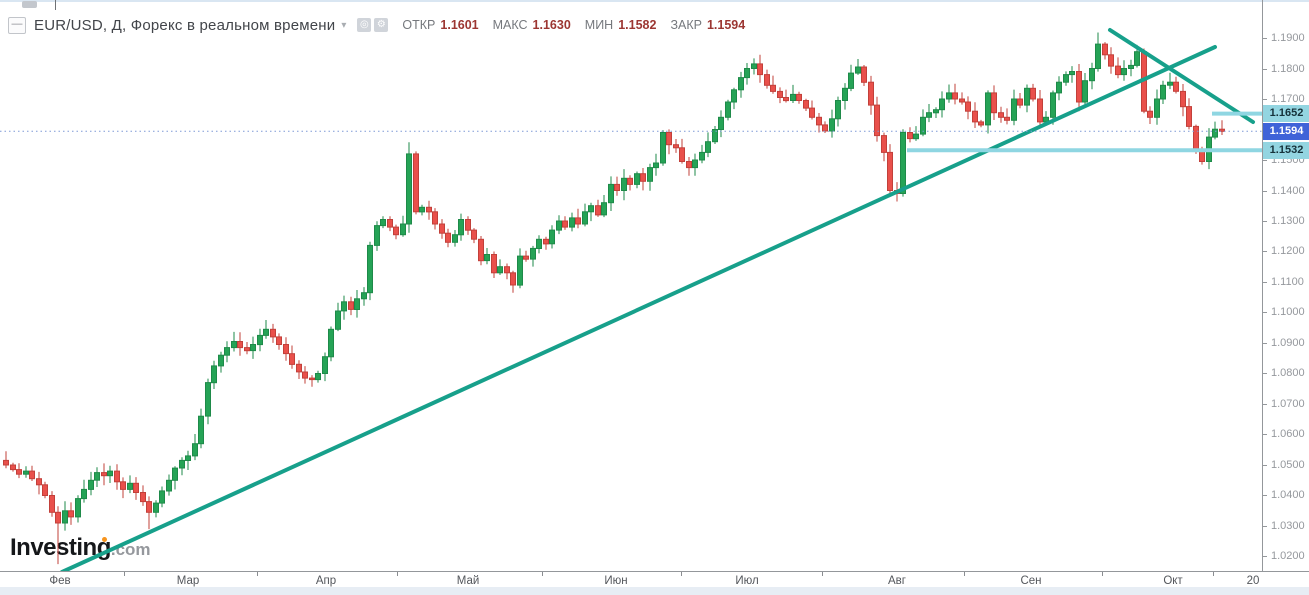  I want to click on price-label: 1.1700, so click(1288, 99).